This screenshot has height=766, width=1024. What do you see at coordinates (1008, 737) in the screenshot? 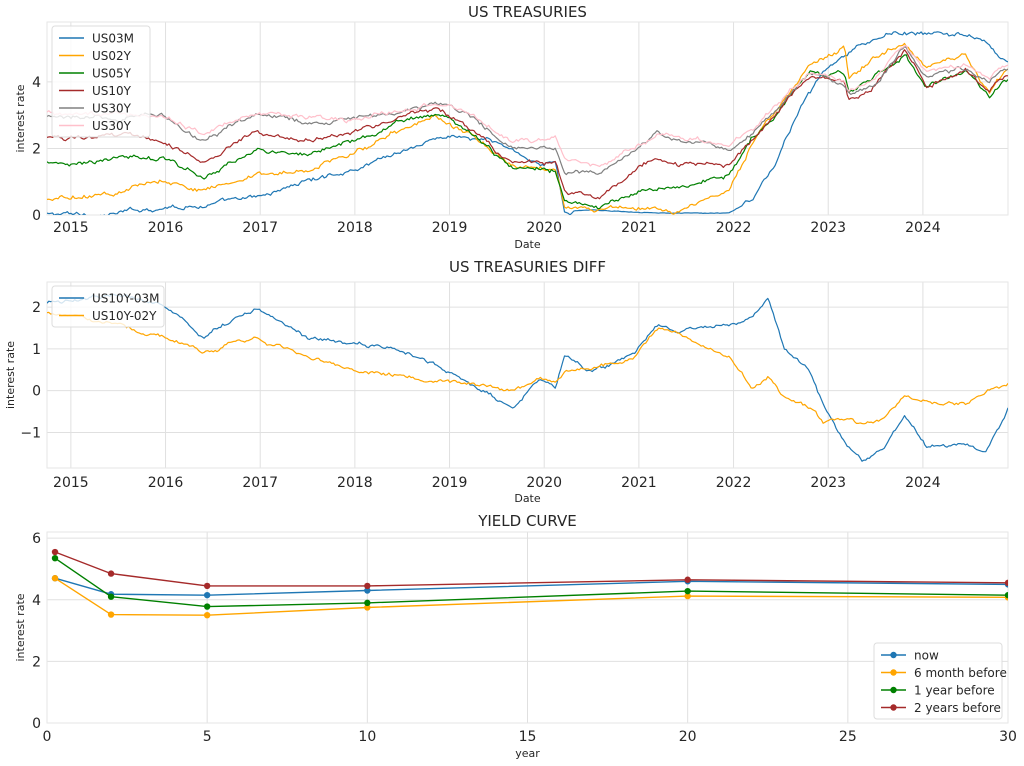
I see `x-tick-label: 30` at bounding box center [1008, 737].